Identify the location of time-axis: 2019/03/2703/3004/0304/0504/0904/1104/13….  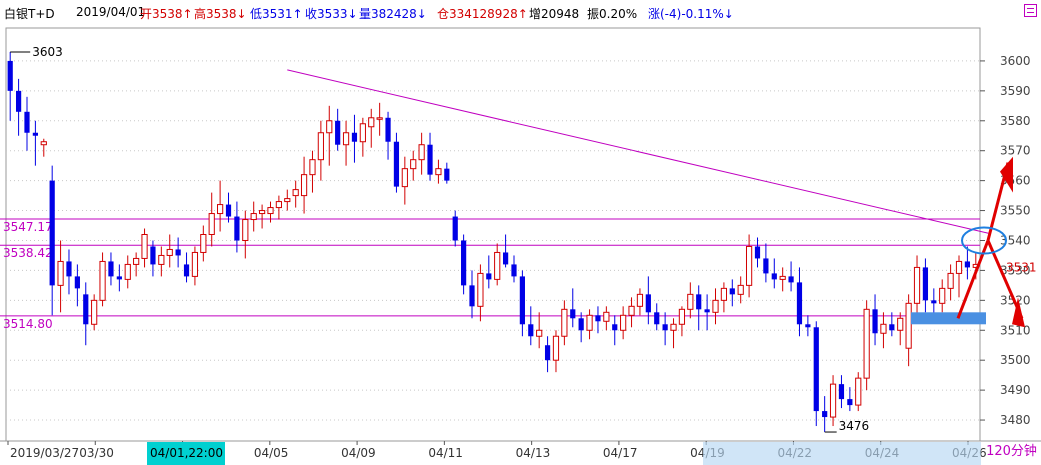
(497, 453).